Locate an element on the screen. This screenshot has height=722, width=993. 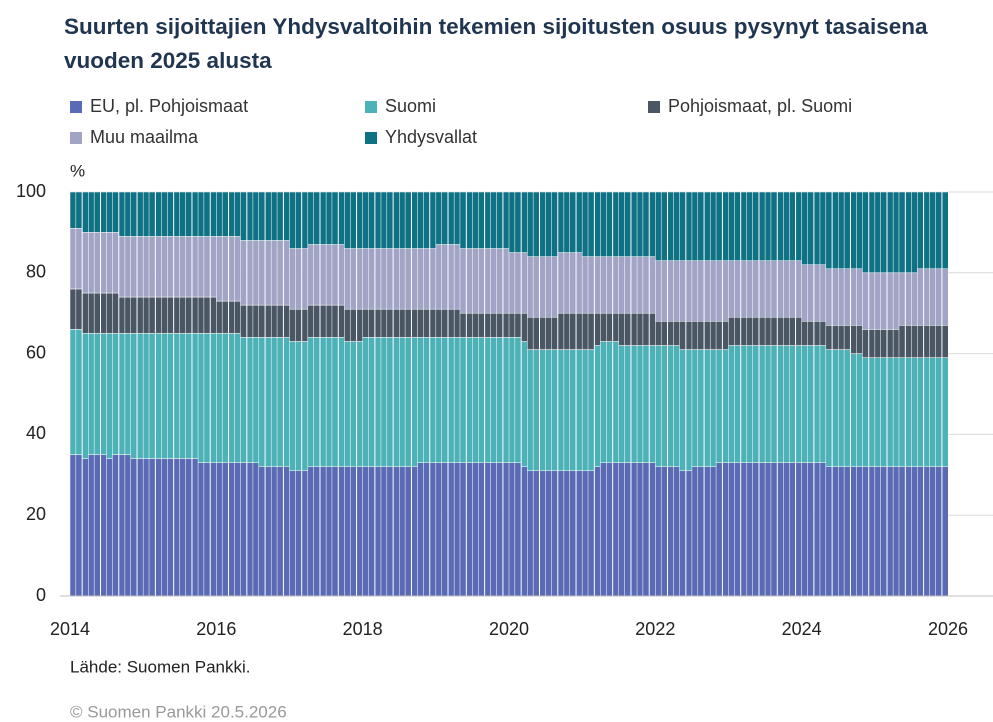
y-tick-label: 100 is located at coordinates (31, 191).